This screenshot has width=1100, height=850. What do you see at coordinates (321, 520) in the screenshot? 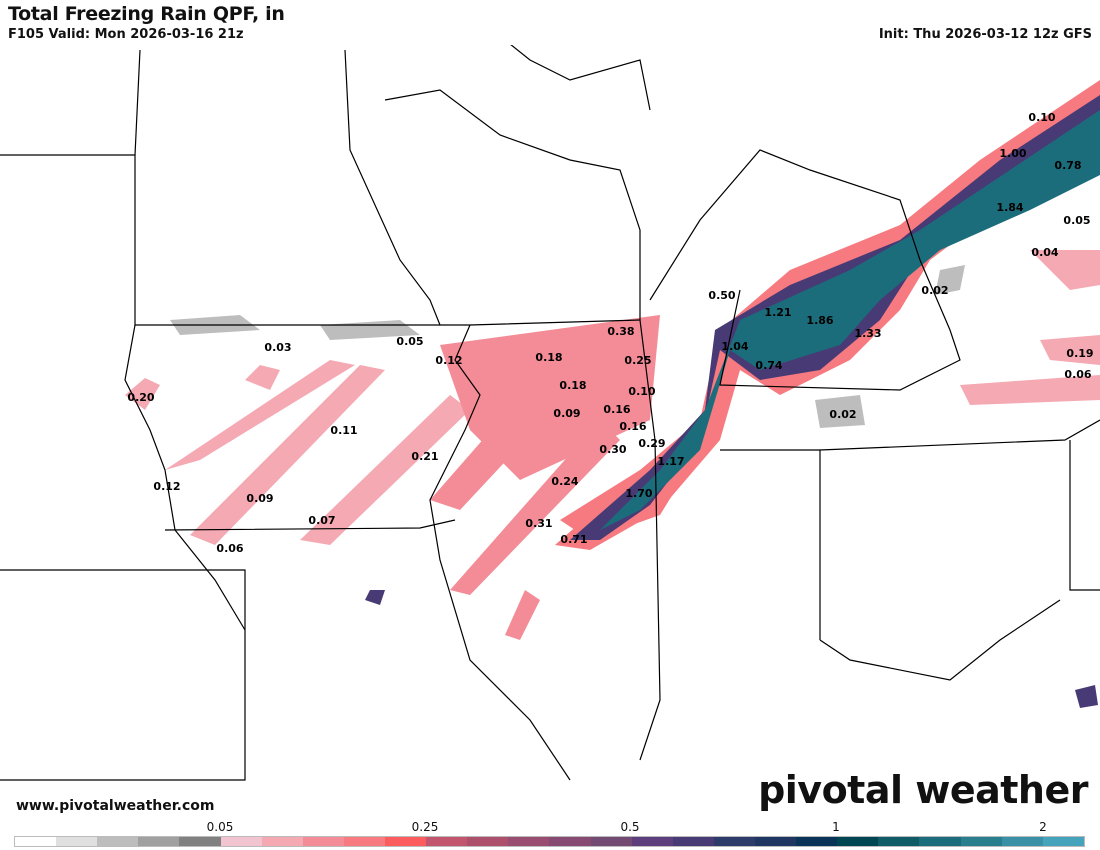
I see `value-label: 0.07` at bounding box center [321, 520].